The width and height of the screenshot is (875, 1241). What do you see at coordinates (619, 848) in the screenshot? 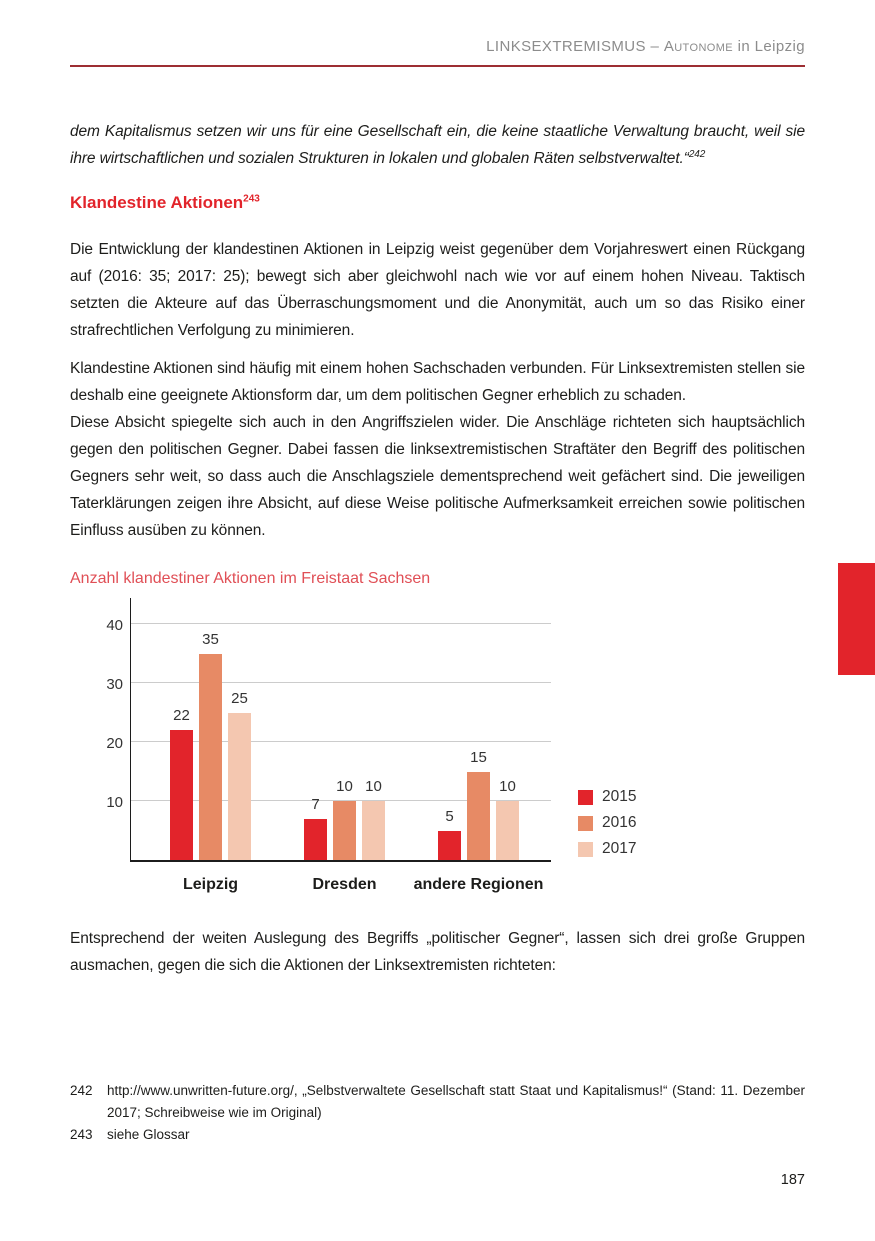
I see `legend-label-2017: 2017` at bounding box center [619, 848].